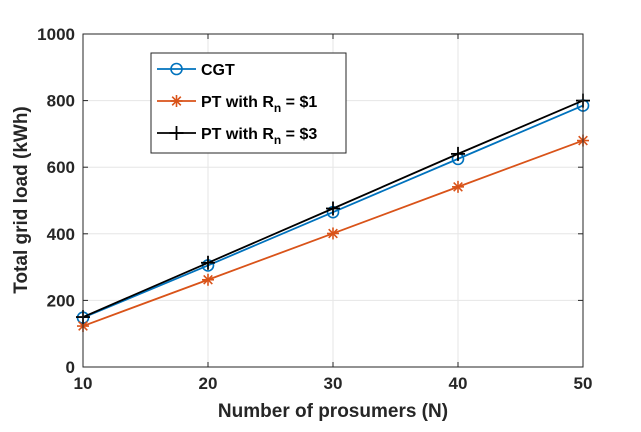  Describe the element at coordinates (61, 101) in the screenshot. I see `y-tick-label: 800` at that location.